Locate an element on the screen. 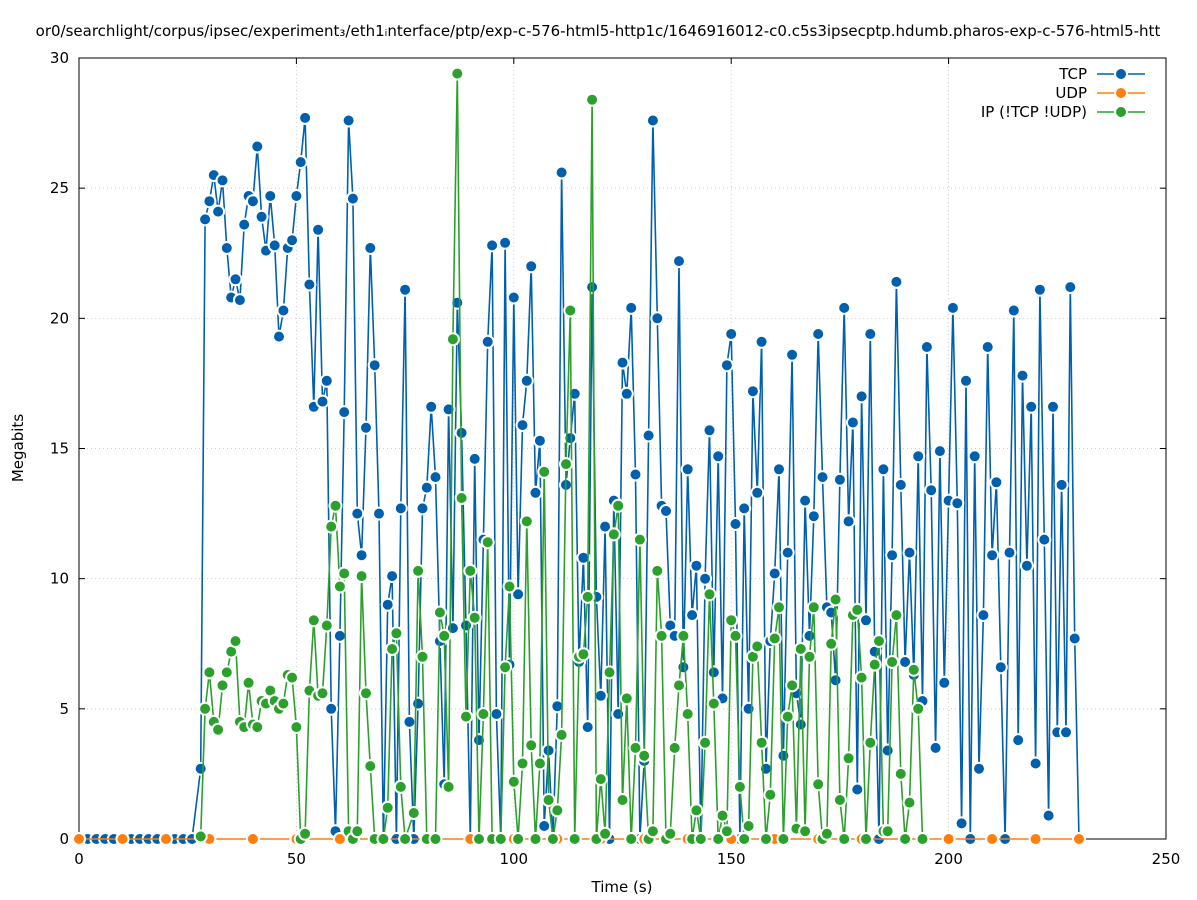  legend-marker is located at coordinates (1121, 112).